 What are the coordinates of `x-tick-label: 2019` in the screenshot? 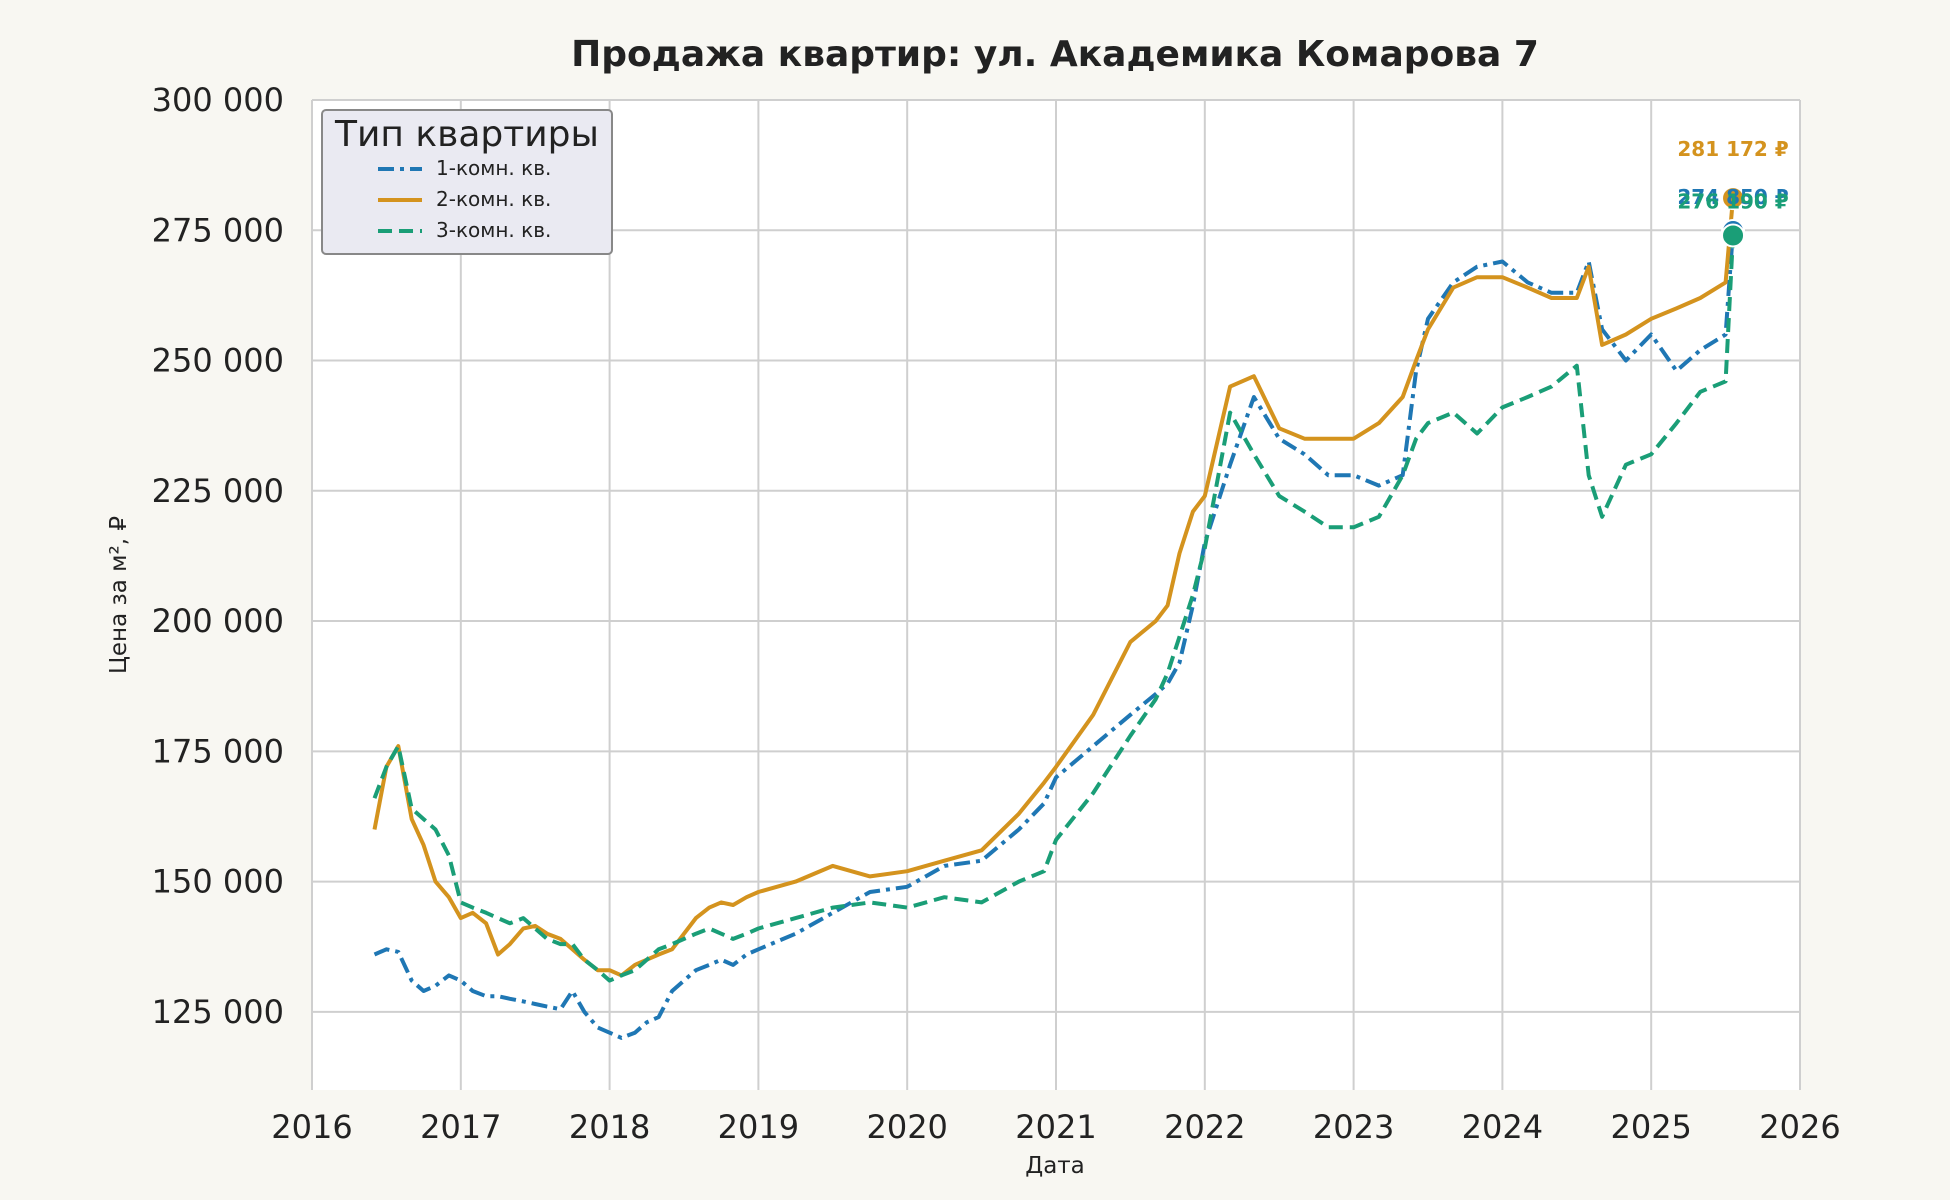 It's located at (758, 1127).